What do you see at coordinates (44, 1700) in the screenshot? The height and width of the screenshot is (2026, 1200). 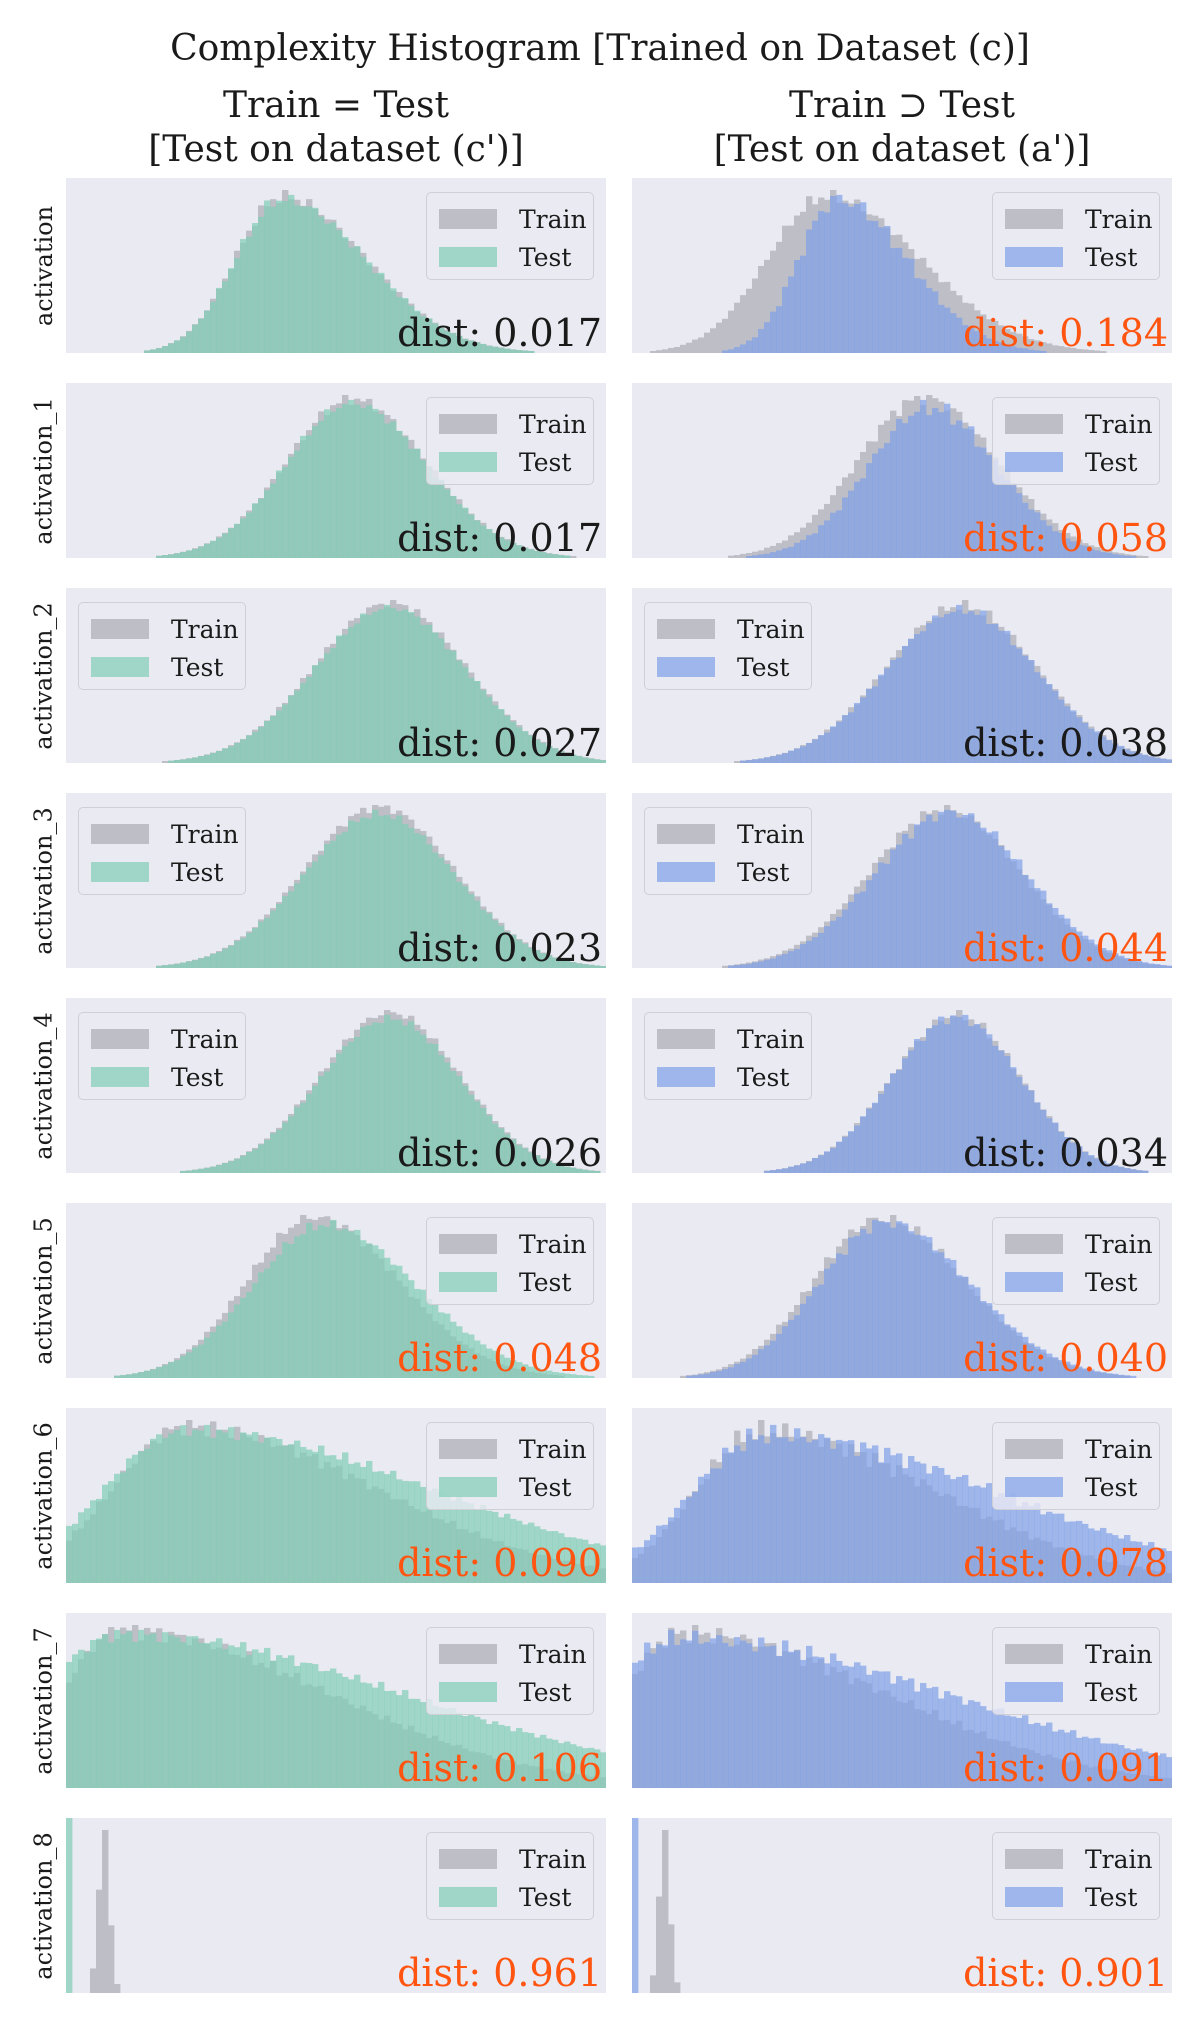 I see `row-label-text: activation_7` at bounding box center [44, 1700].